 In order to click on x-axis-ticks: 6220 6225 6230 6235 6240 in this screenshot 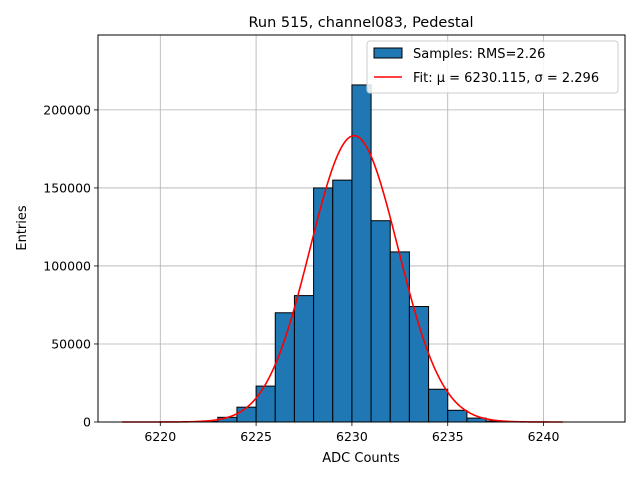, I will do `click(352, 433)`.